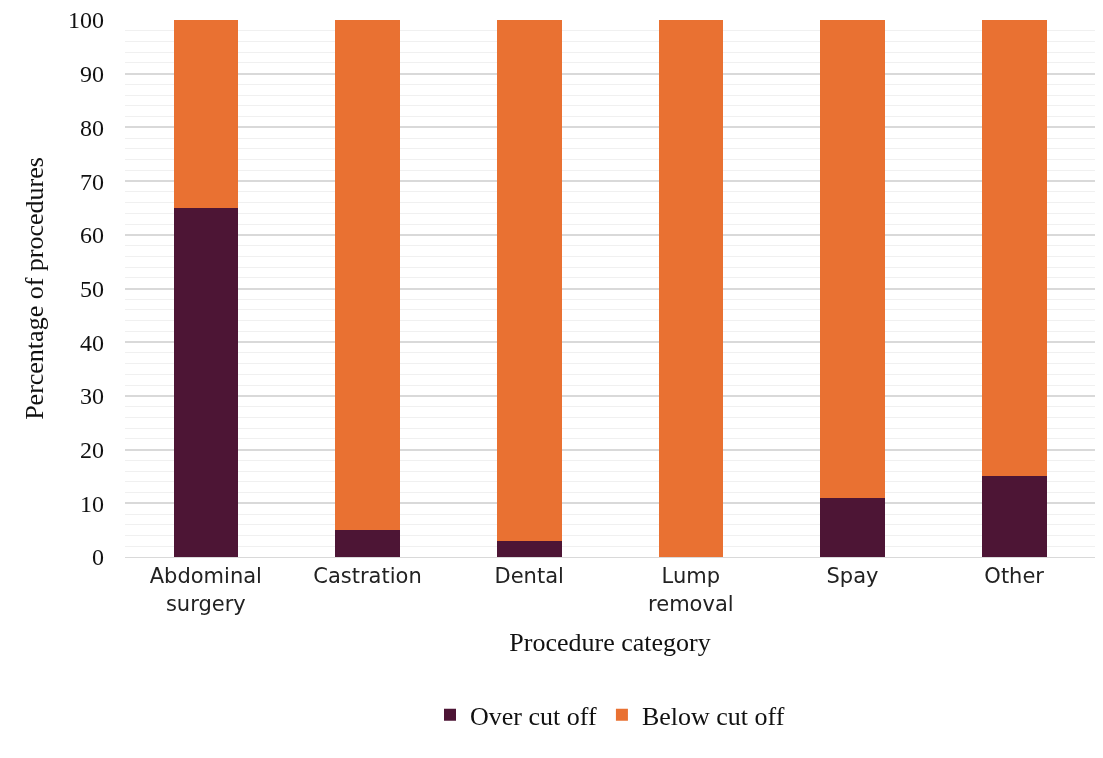  I want to click on y-tick-label: 50, so click(92, 288).